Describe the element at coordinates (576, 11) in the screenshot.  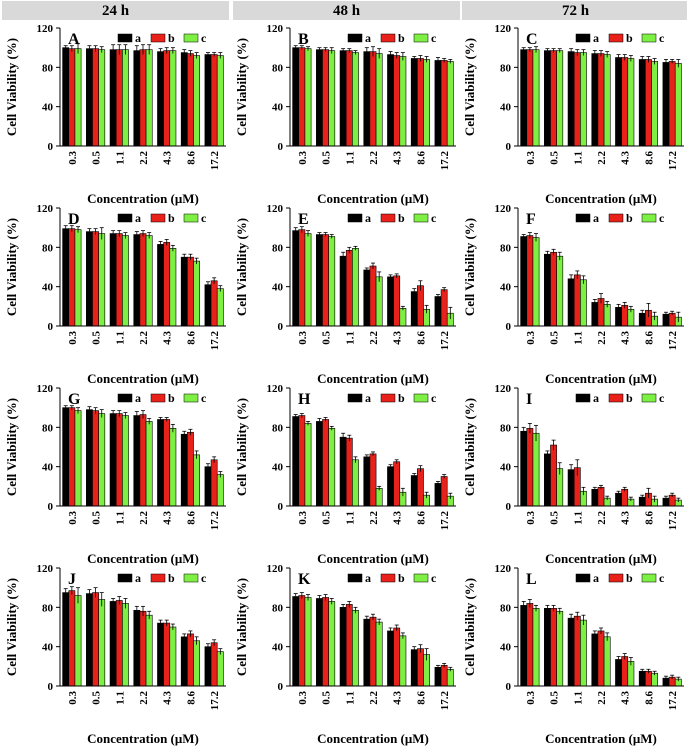
I see `column-header: 72 h` at that location.